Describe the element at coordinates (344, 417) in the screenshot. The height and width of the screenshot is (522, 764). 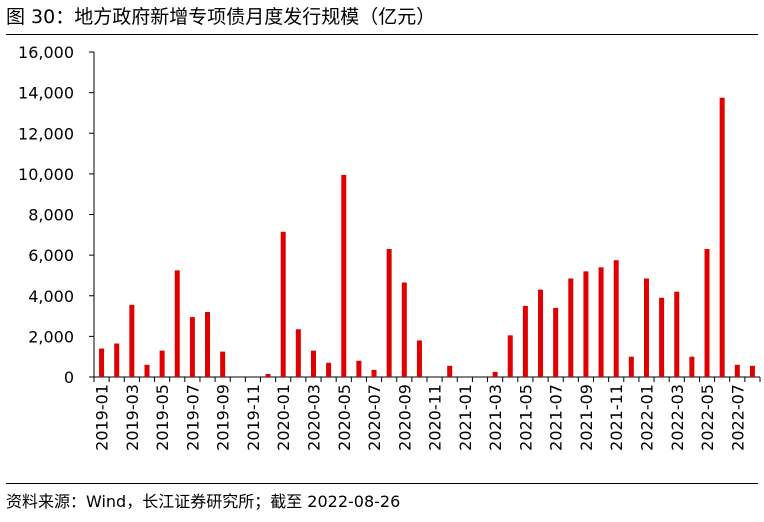
I see `x-tick-label: 2020-05` at that location.